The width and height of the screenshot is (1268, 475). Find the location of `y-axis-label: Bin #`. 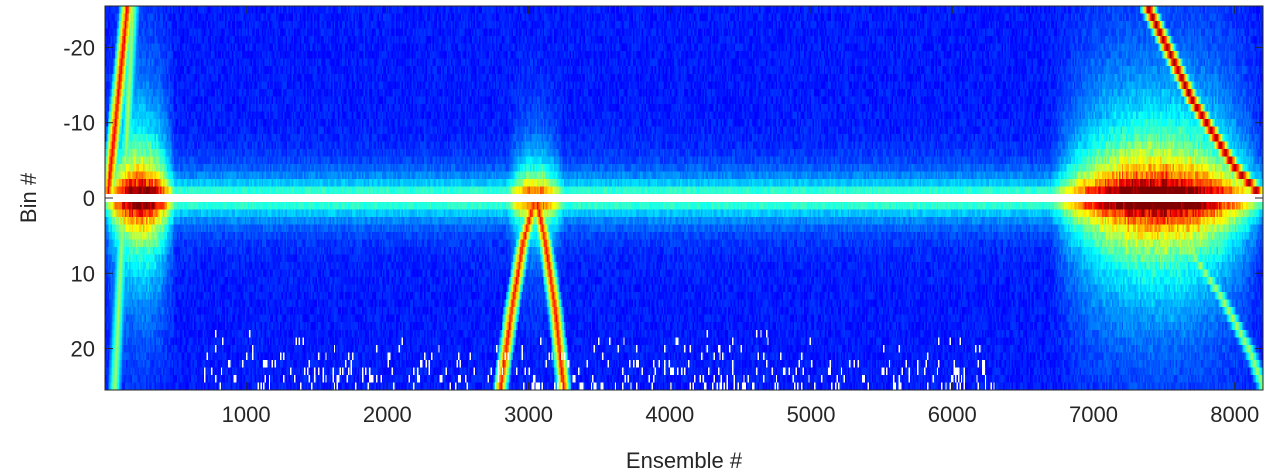

y-axis-label: Bin # is located at coordinates (28, 197).